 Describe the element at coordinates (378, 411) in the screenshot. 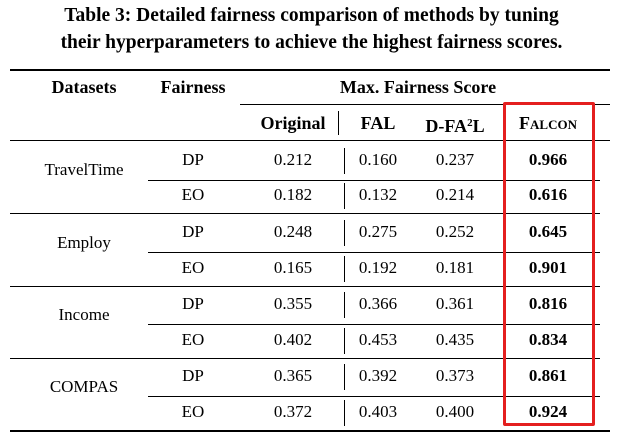

I see `fal-cell: 0.403` at that location.